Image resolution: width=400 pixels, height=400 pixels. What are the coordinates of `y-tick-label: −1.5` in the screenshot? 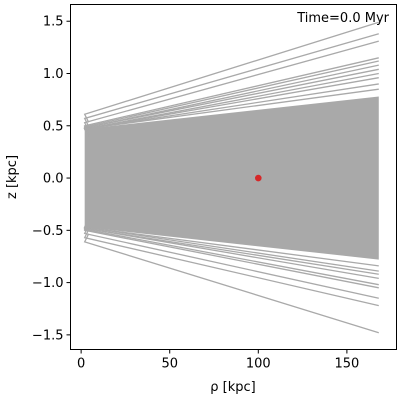 It's located at (48, 335).